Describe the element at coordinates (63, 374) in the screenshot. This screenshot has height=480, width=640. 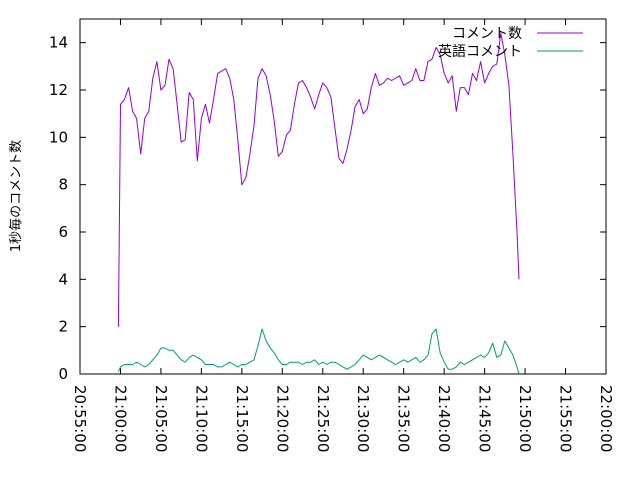
I see `y-tick-label: 0` at that location.